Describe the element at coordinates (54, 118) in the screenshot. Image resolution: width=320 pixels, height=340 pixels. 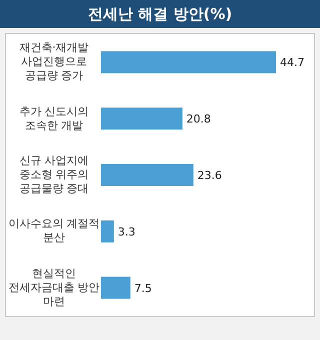
I see `y-tick-label: 추가 신도시의 조속한 개발` at that location.